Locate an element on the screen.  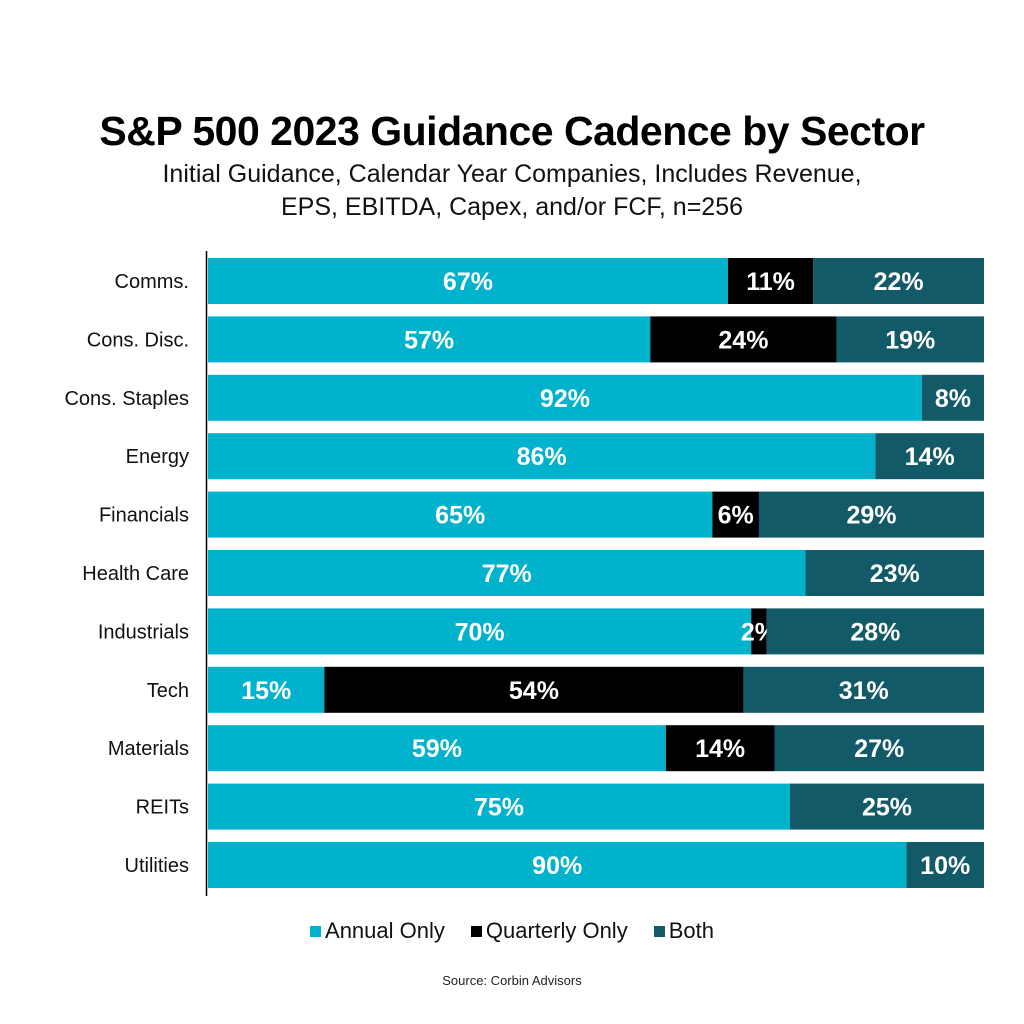
data-label-materials-quarterly-only: 14% is located at coordinates (720, 749).